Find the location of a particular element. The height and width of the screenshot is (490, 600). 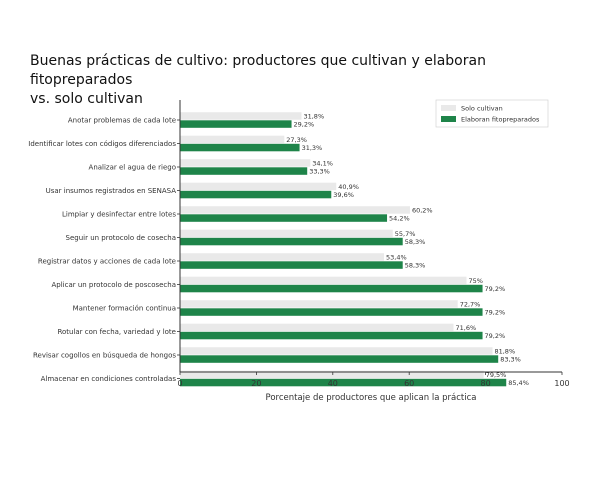

value-label: 39,6% is located at coordinates (343, 195).